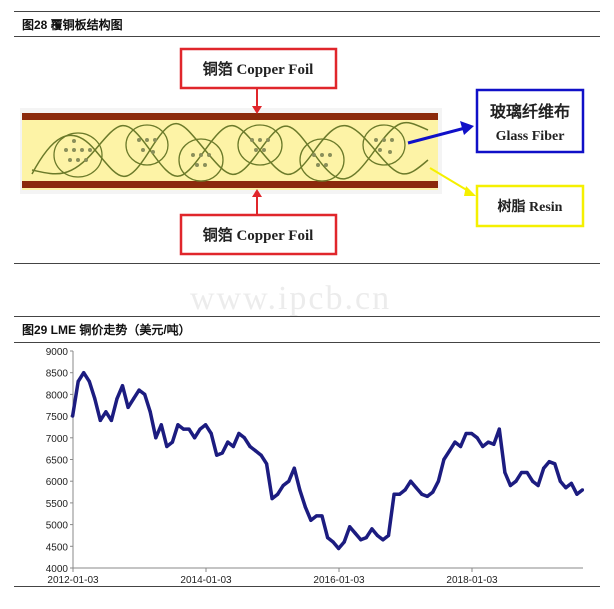  What do you see at coordinates (307, 342) in the screenshot?
I see `figure29-title-rule` at bounding box center [307, 342].